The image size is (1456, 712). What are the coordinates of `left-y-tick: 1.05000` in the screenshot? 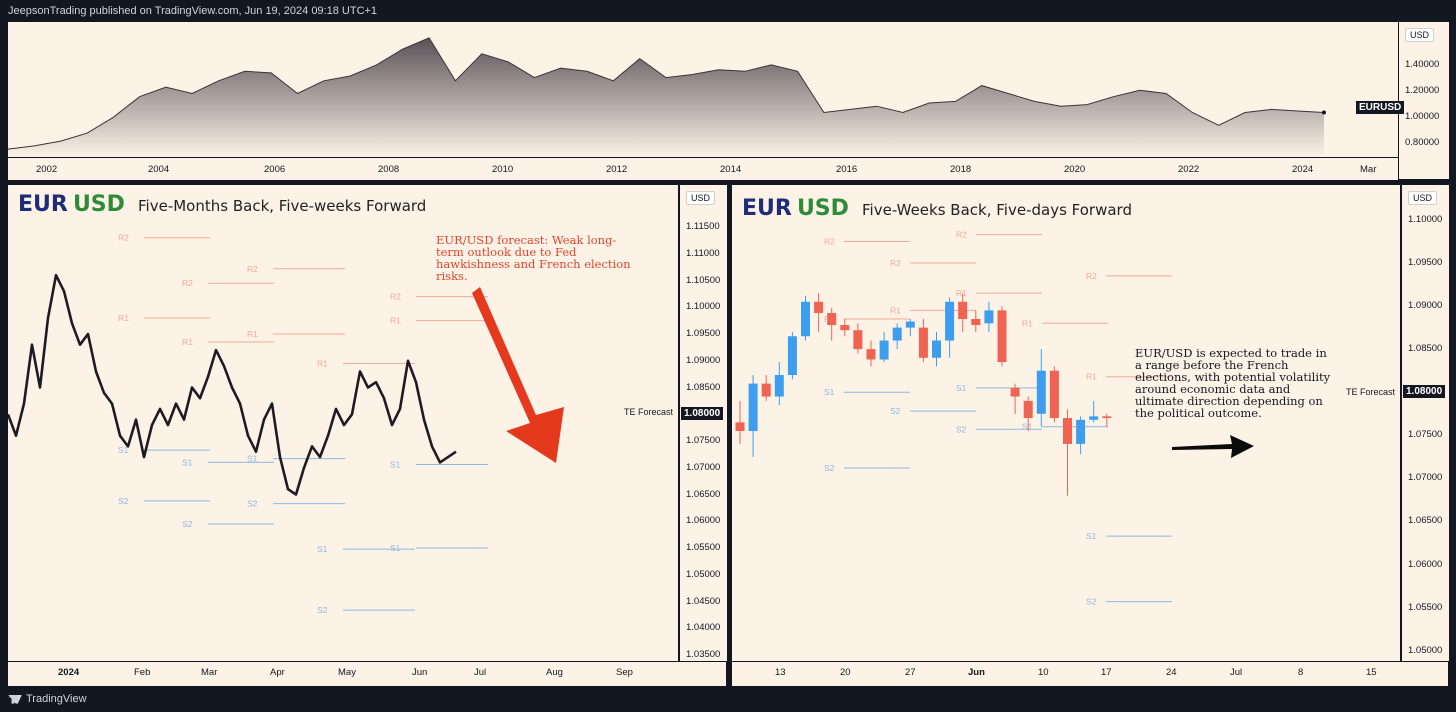 It's located at (703, 574).